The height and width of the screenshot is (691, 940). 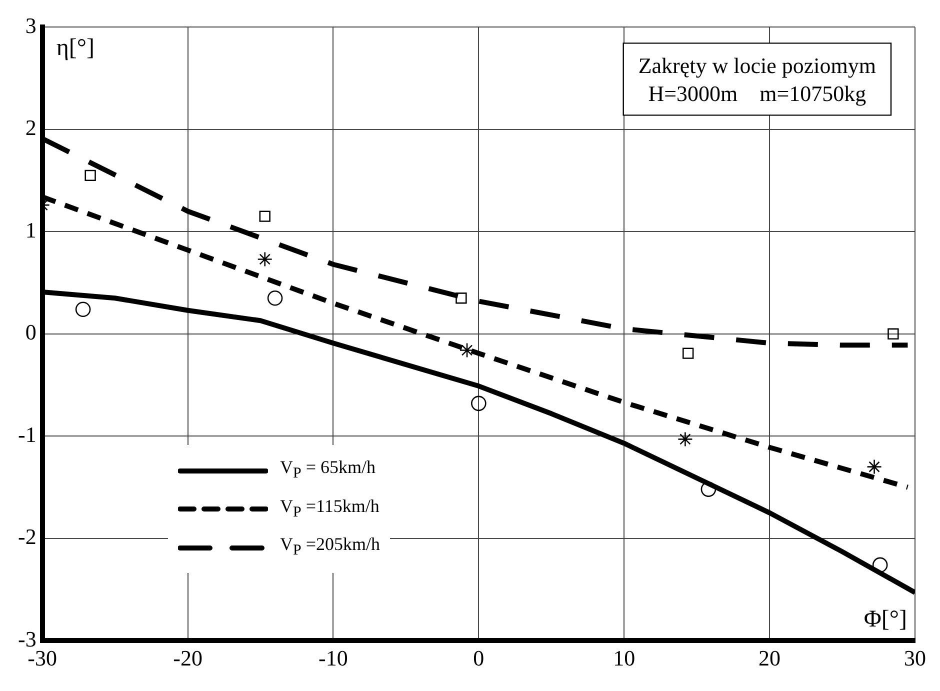 What do you see at coordinates (330, 508) in the screenshot?
I see `legend-label: V$_{P}$ =115km/h` at bounding box center [330, 508].